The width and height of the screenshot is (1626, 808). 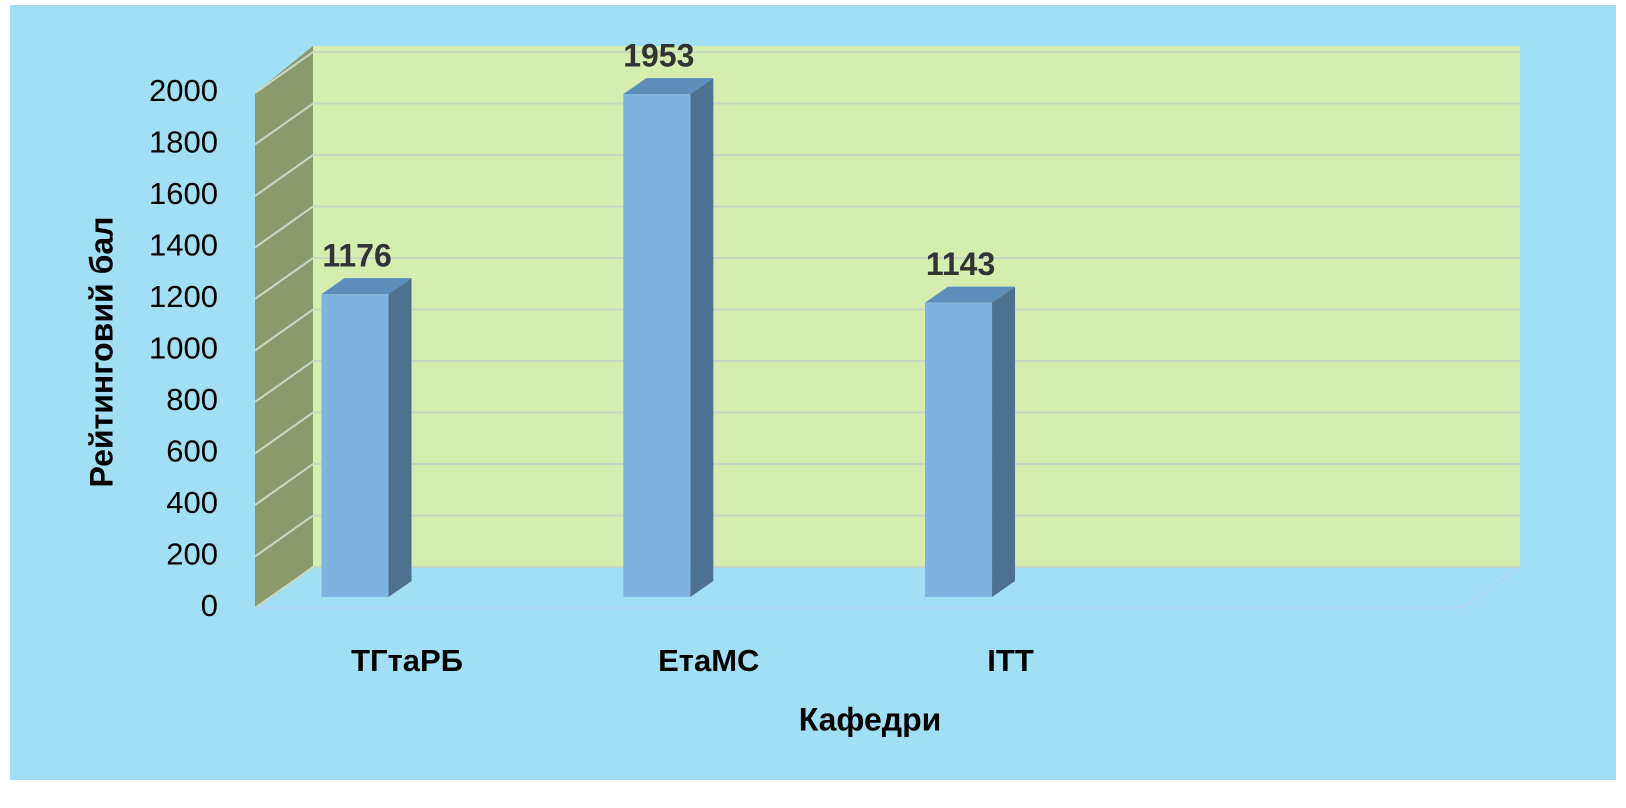 I want to click on y-tick-label: 0, so click(x=209, y=605).